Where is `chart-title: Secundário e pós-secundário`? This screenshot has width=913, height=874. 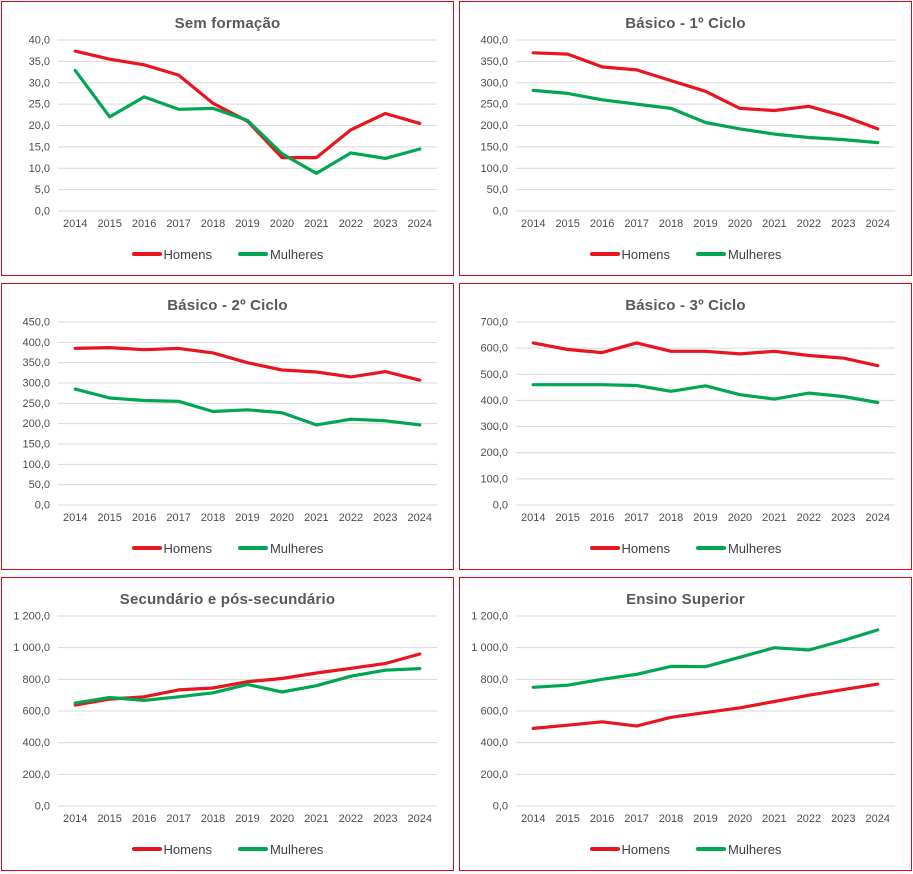 chart-title: Secundário e pós-secundário is located at coordinates (227, 599).